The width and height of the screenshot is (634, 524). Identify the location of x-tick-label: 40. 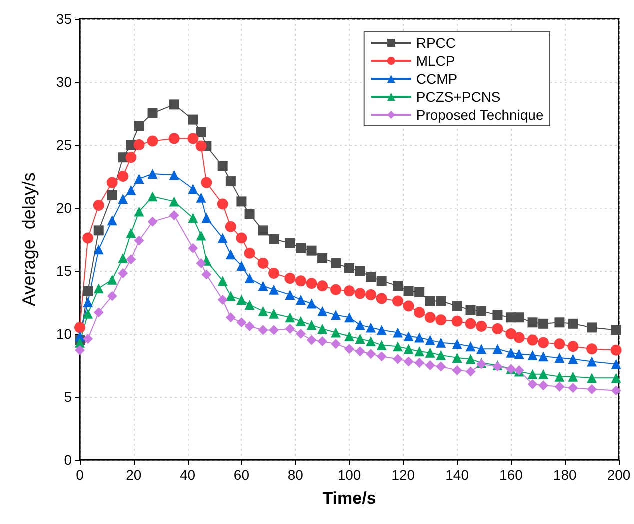
(188, 475).